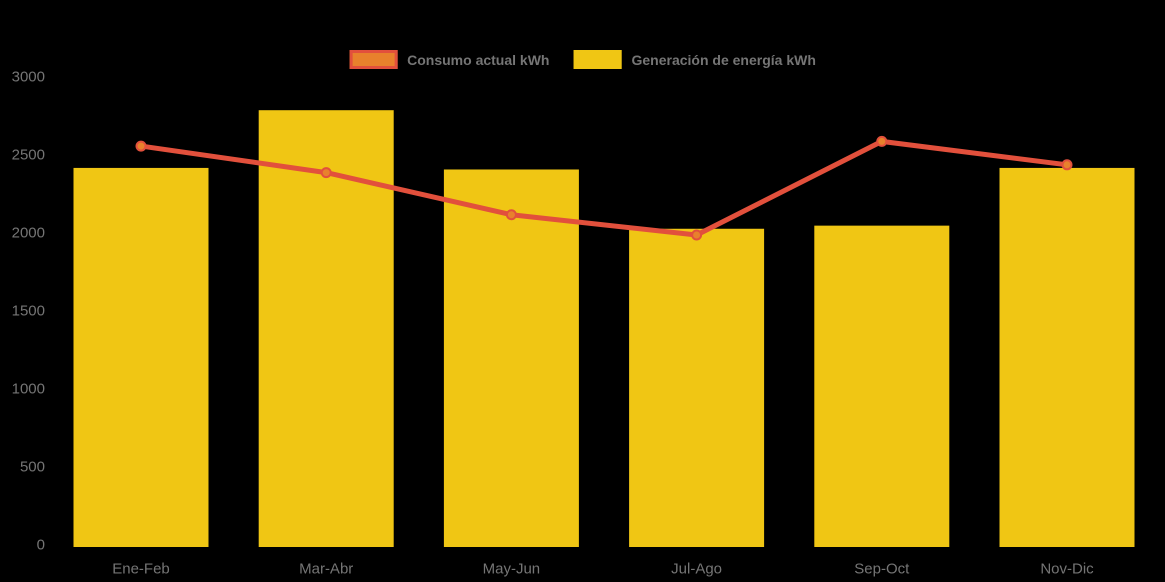 The image size is (1165, 582). Describe the element at coordinates (1067, 357) in the screenshot. I see `bar-Nov-Dic` at that location.